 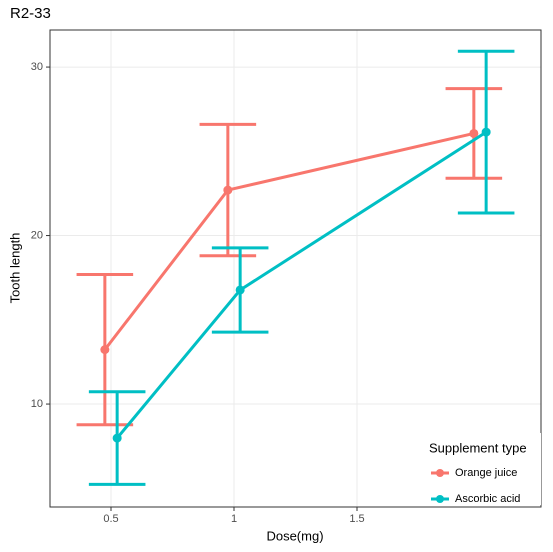 I want to click on y-tick-label: 20, so click(x=37, y=235).